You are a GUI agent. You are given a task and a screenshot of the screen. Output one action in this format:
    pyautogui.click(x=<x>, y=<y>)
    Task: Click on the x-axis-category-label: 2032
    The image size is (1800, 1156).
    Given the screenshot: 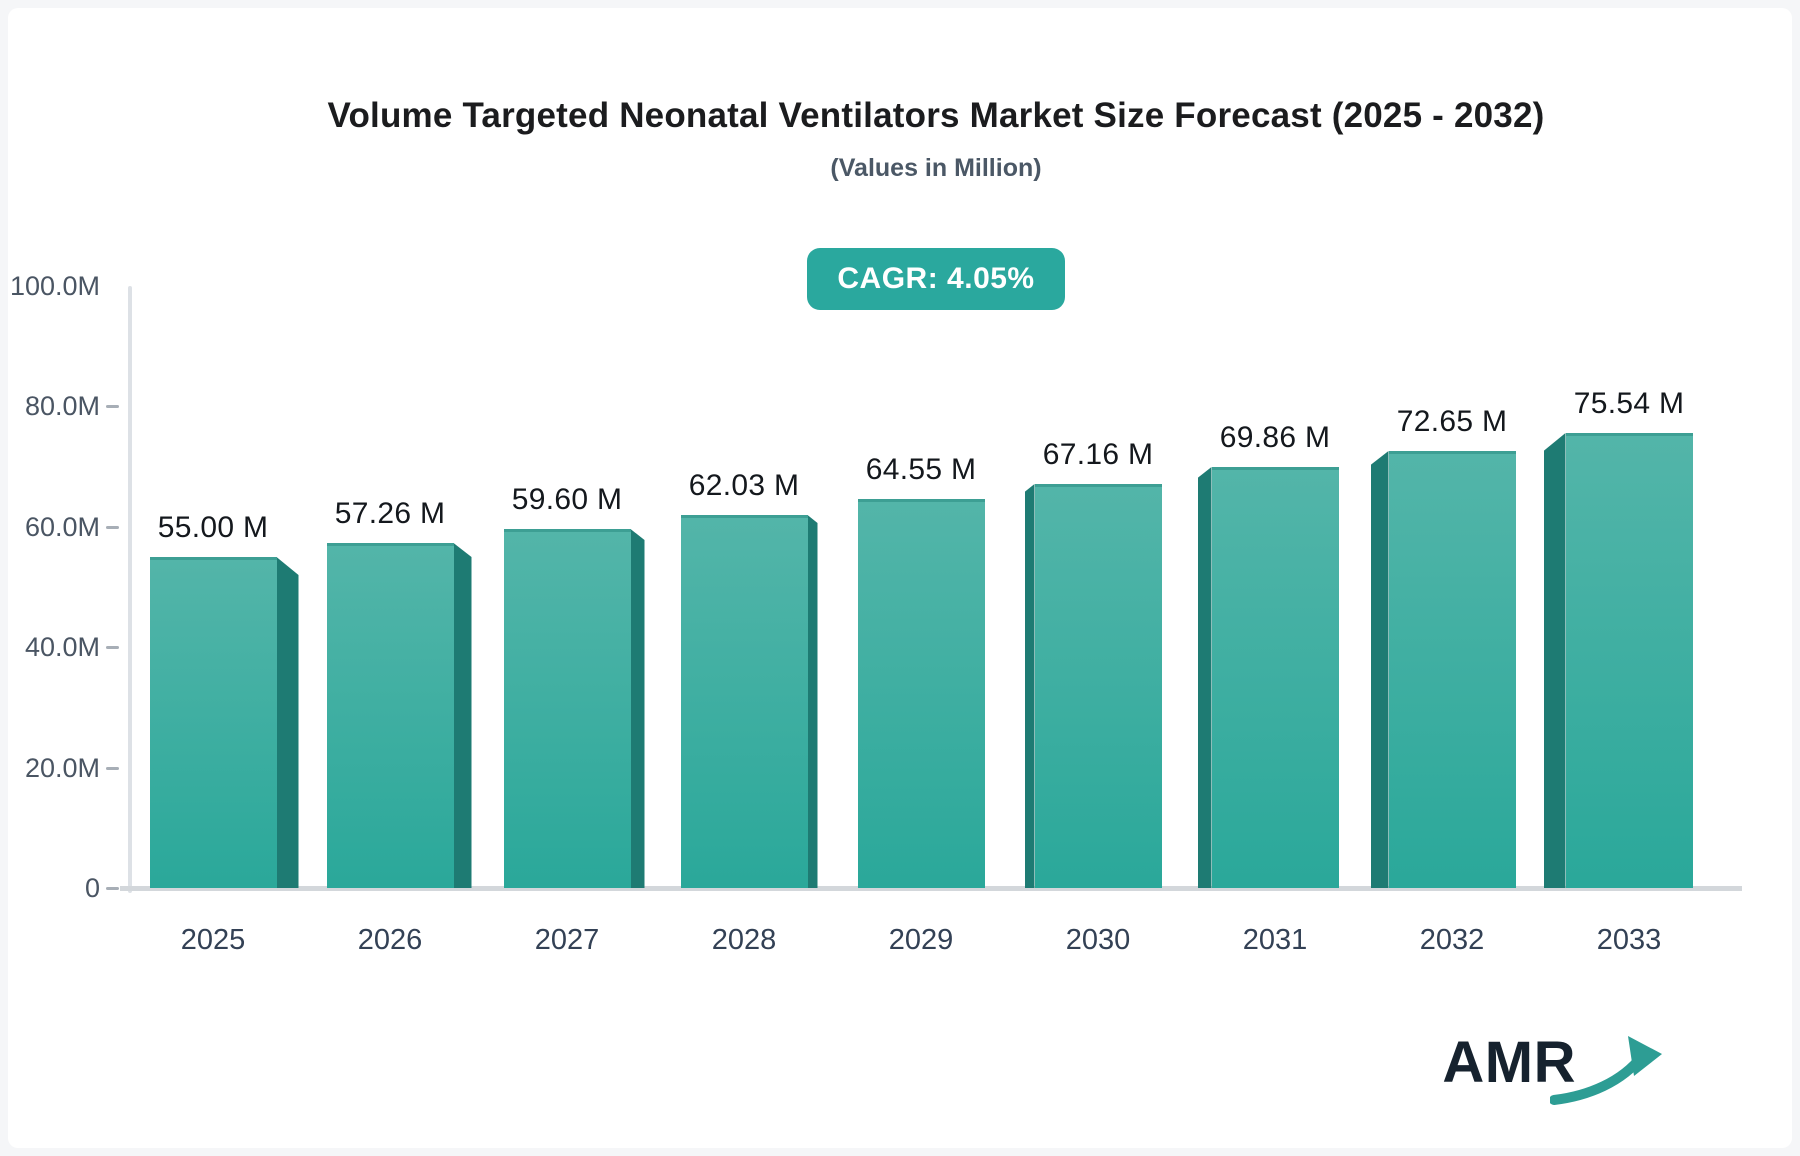 What is the action you would take?
    pyautogui.click(x=1452, y=940)
    